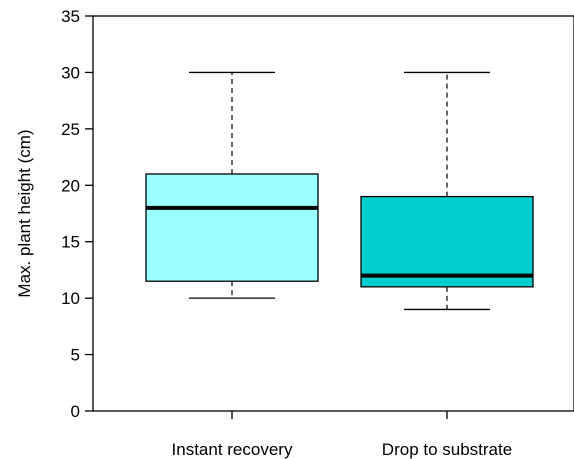 The height and width of the screenshot is (459, 574). Describe the element at coordinates (342, 435) in the screenshot. I see `x-axis: Instant recovery Drop to substrate` at that location.